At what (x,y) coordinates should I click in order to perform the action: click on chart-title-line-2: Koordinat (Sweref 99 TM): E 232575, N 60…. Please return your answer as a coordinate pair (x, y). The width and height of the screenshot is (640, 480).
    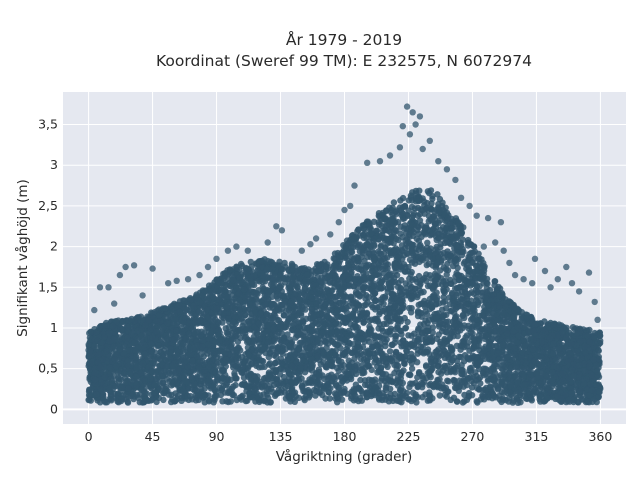
    Looking at the image, I should click on (344, 61).